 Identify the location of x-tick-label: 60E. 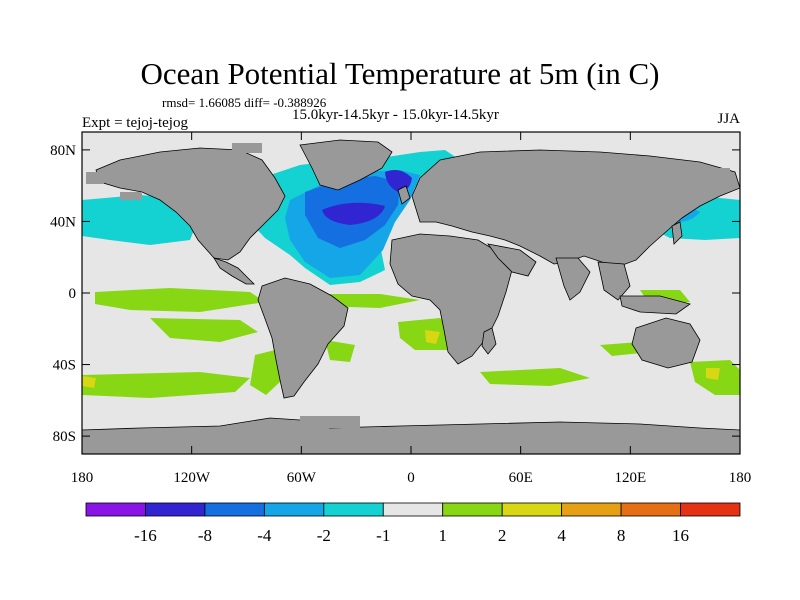
(521, 478).